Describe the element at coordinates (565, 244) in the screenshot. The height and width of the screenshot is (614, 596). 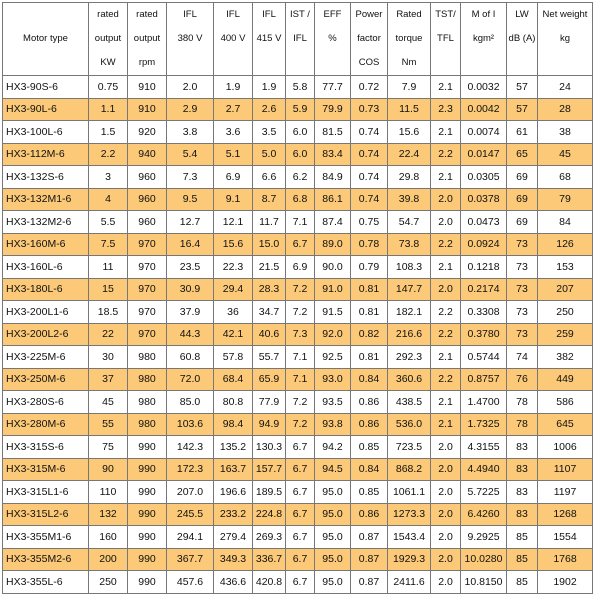
I see `value-cell: 126` at that location.